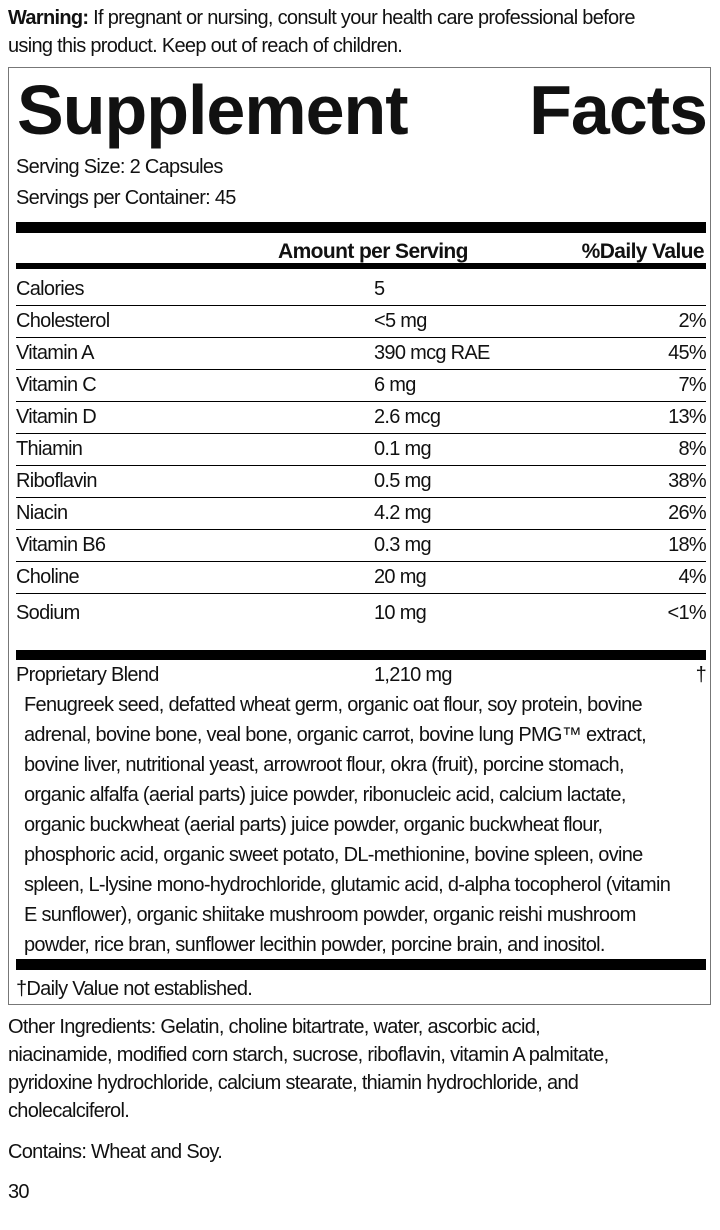 The image size is (720, 1230). I want to click on nutrient-name: Choline, so click(48, 577).